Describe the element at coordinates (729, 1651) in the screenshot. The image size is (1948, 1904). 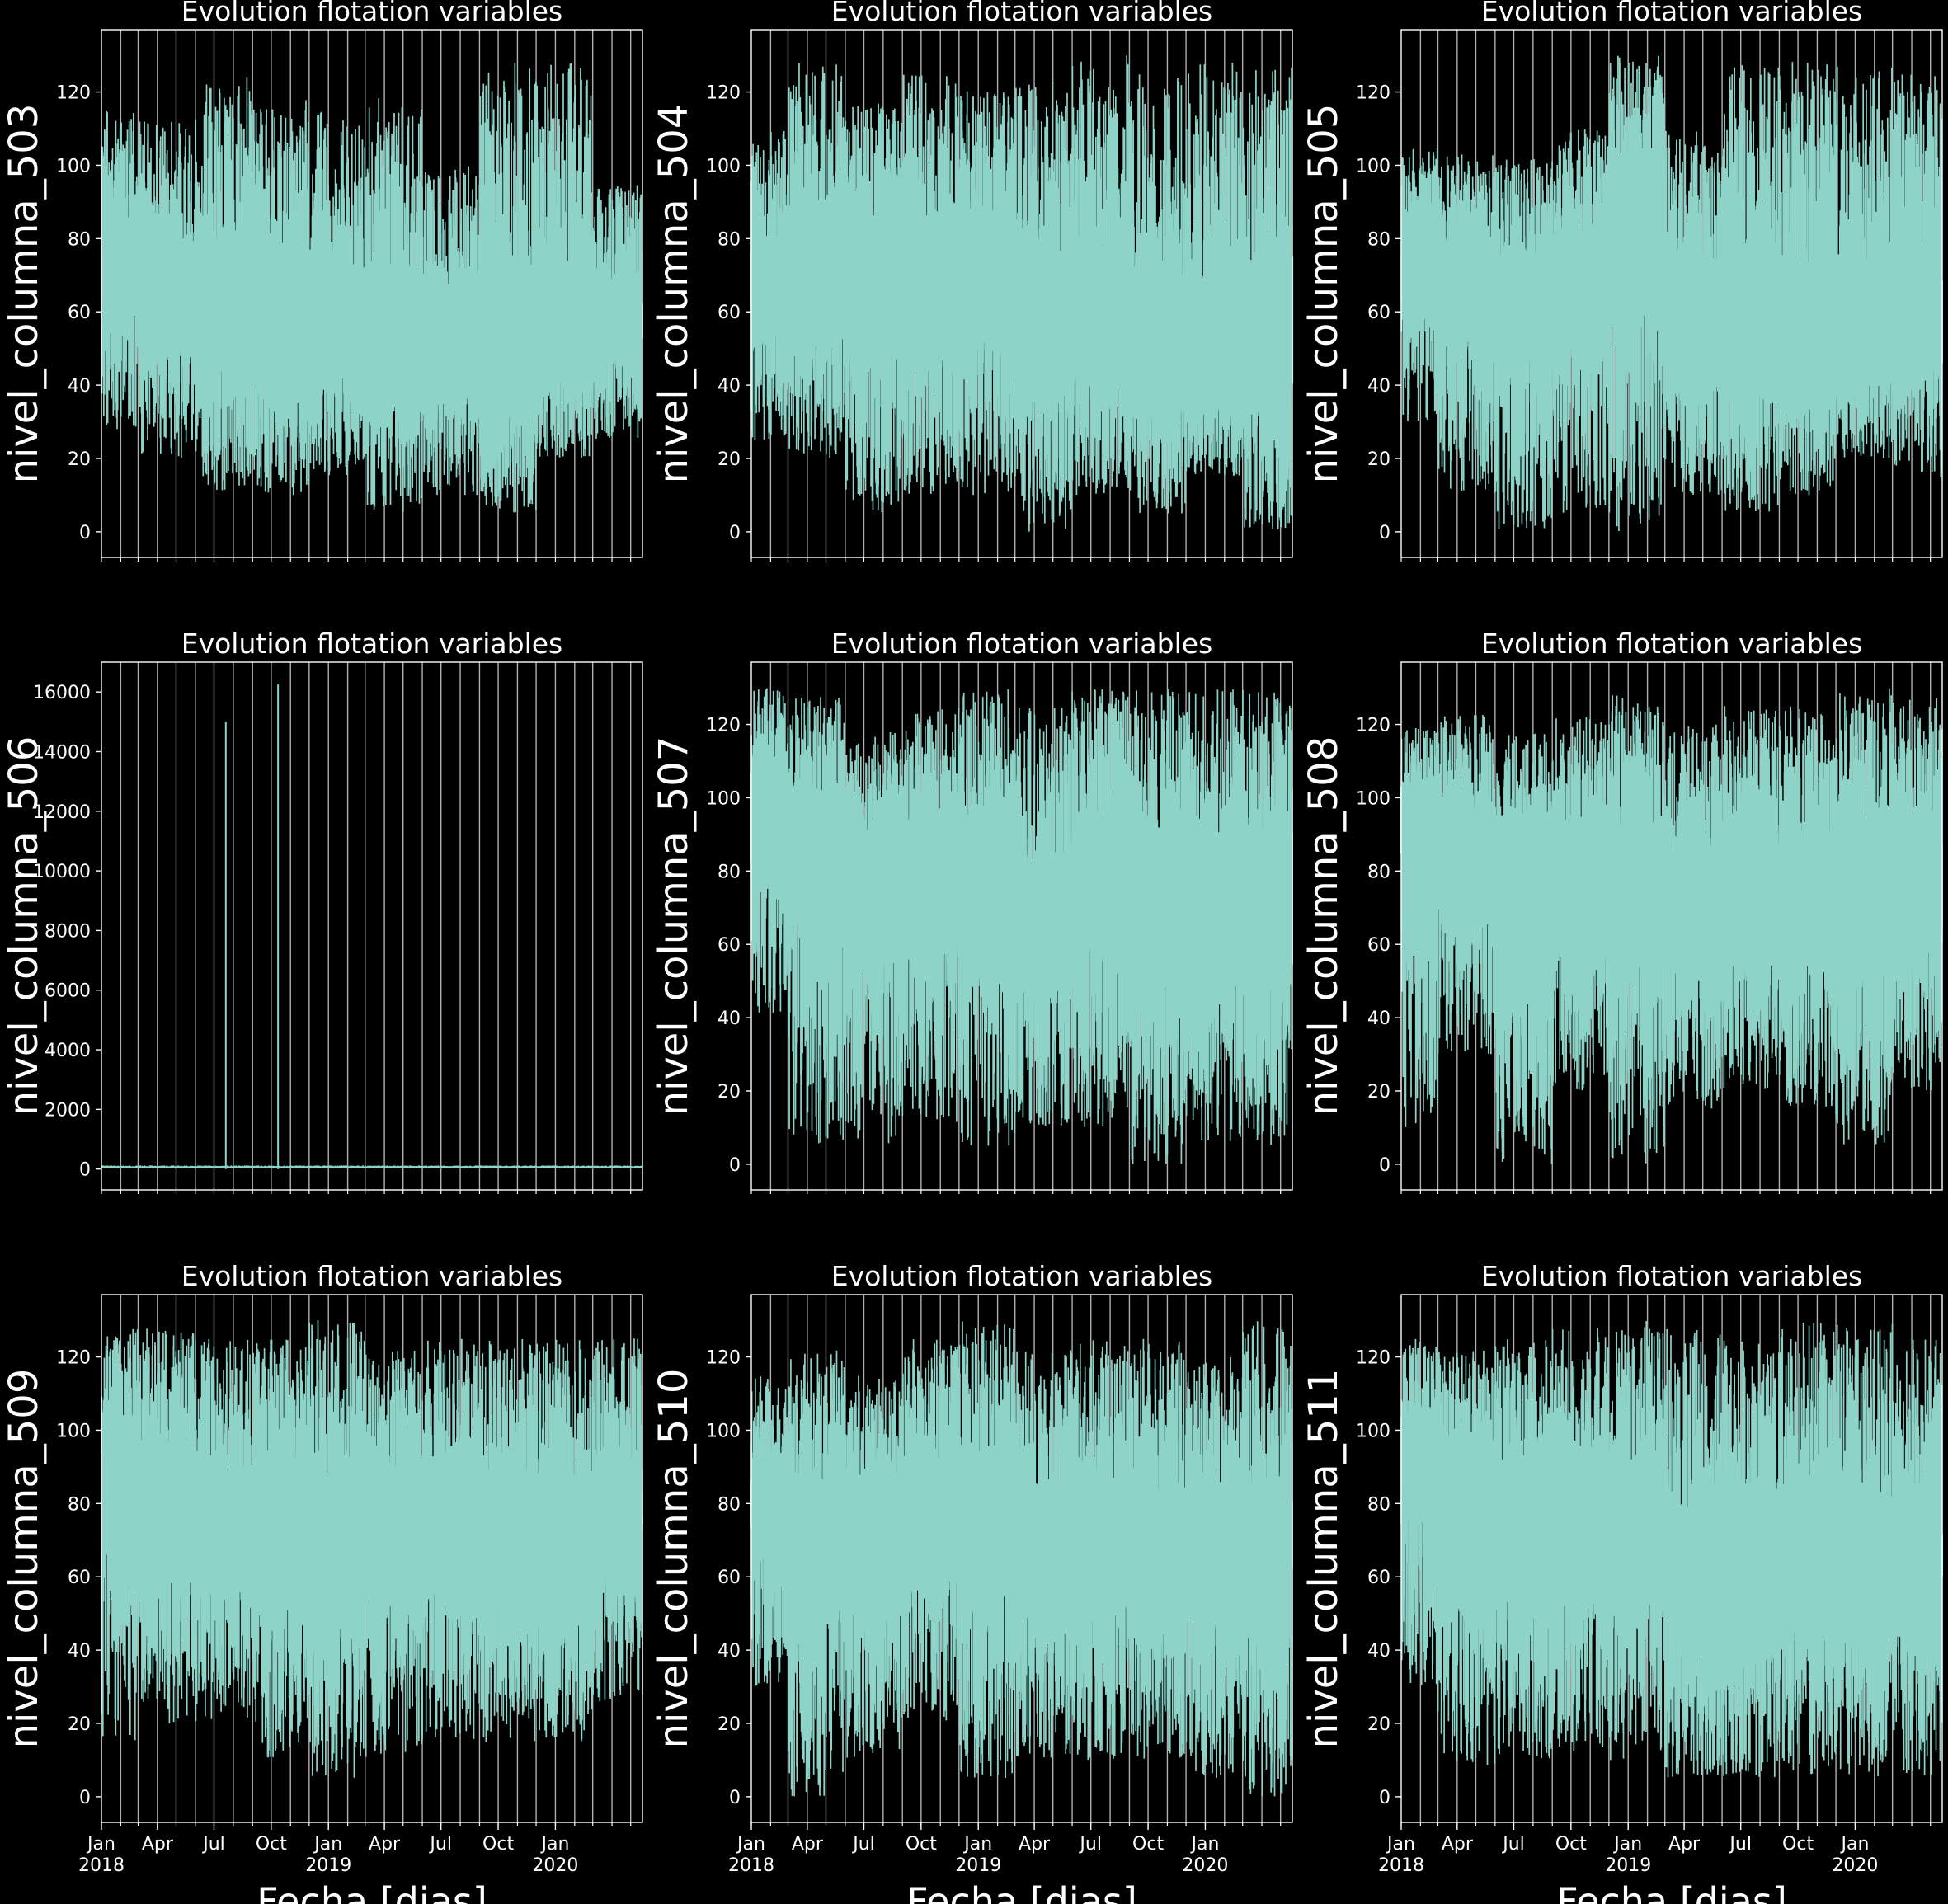
I see `y-tick-label: 40` at that location.